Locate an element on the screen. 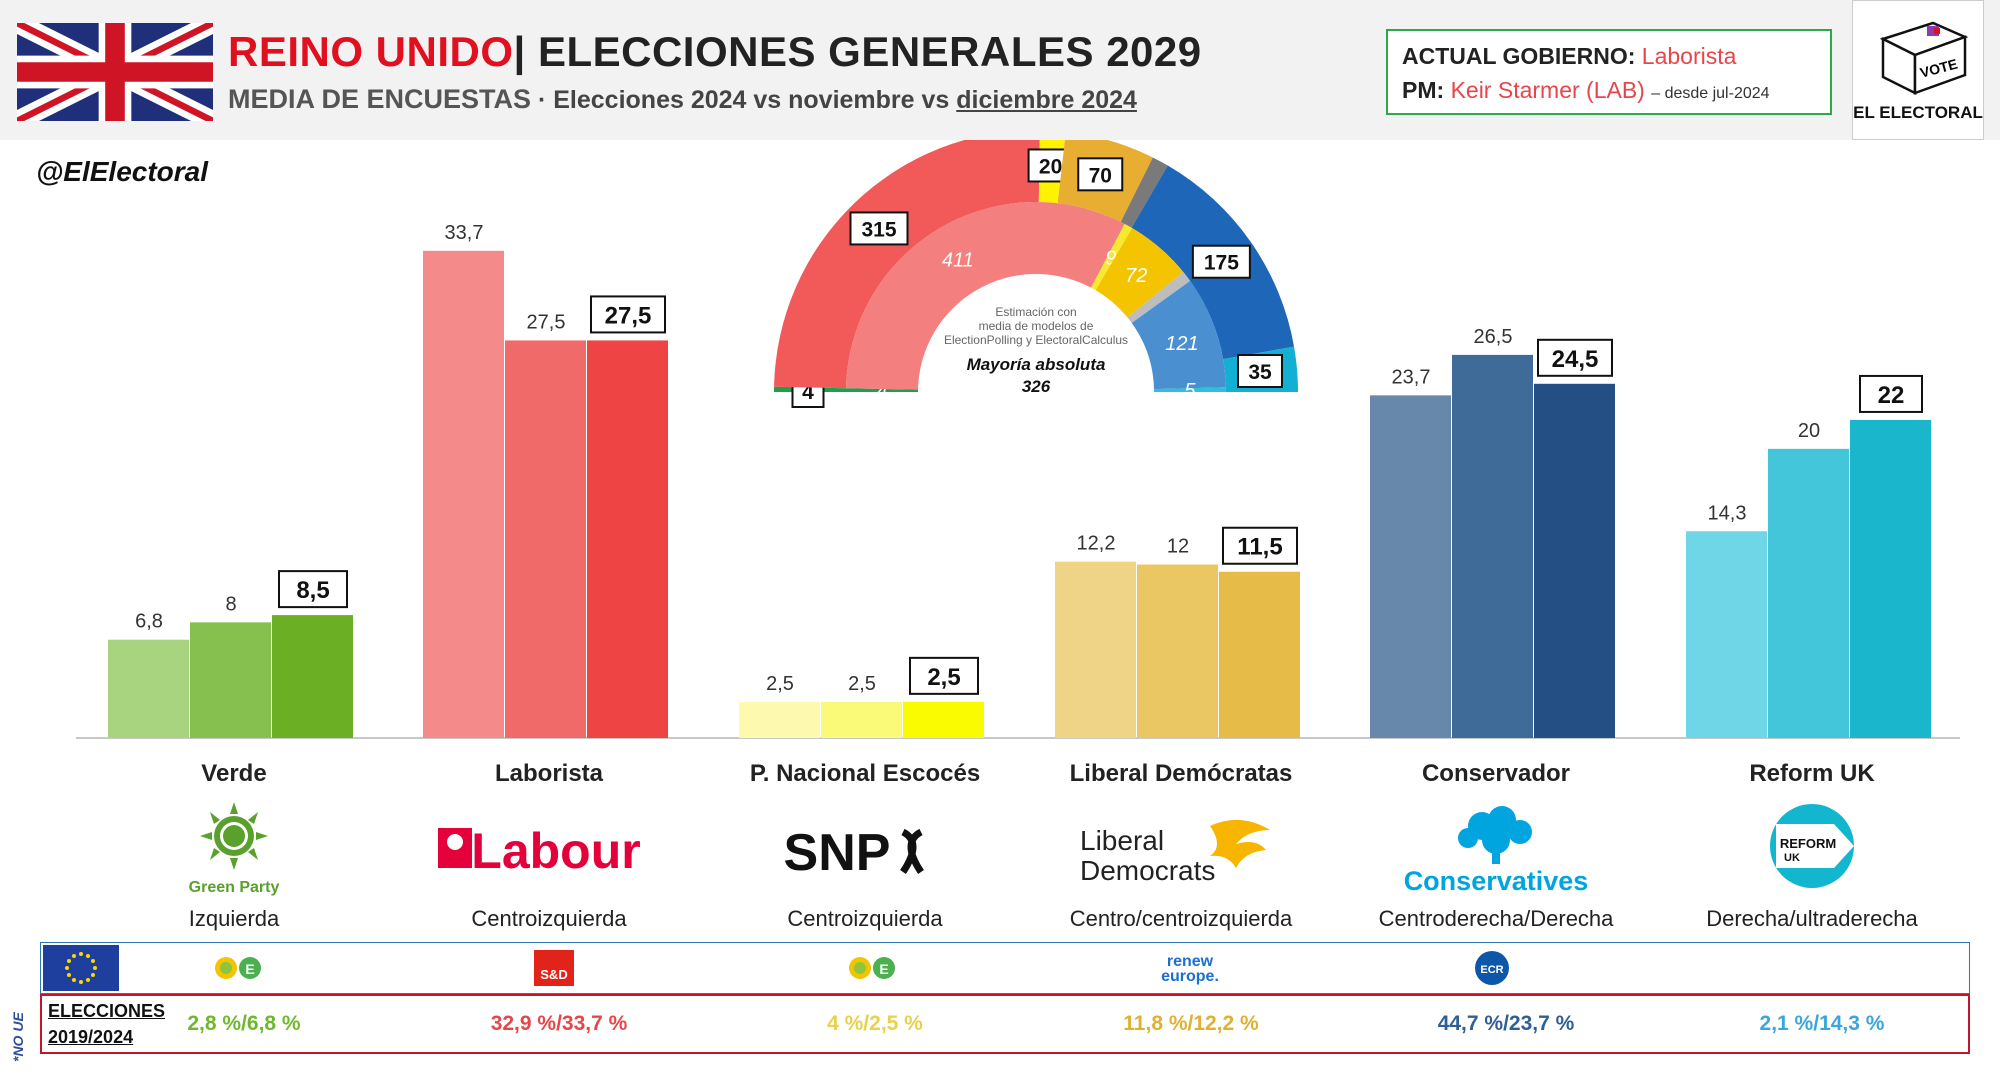 The image size is (2000, 1080). seats-outer-label-3: 70 is located at coordinates (1100, 175).